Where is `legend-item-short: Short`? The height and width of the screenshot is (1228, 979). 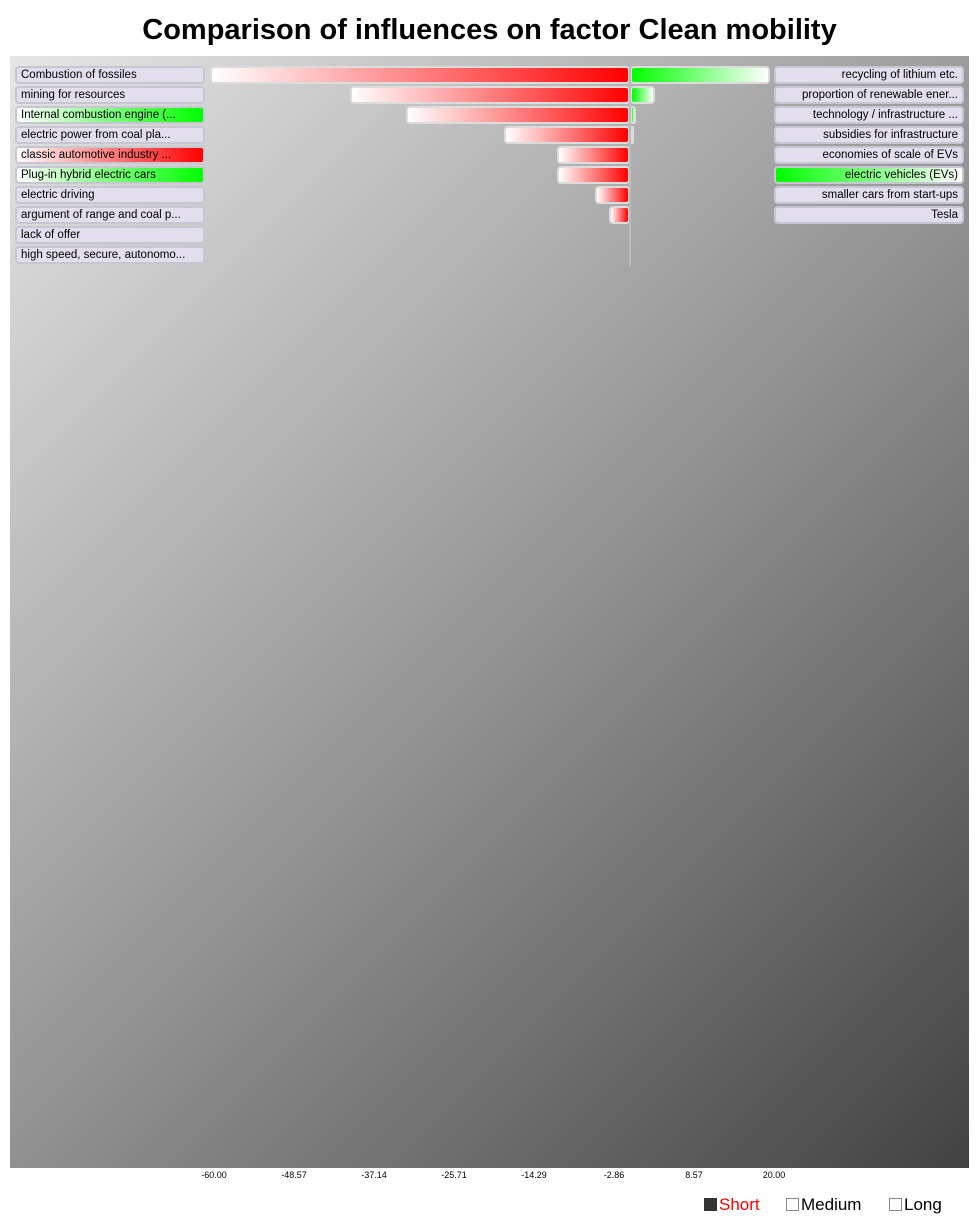 legend-item-short: Short is located at coordinates (732, 1205).